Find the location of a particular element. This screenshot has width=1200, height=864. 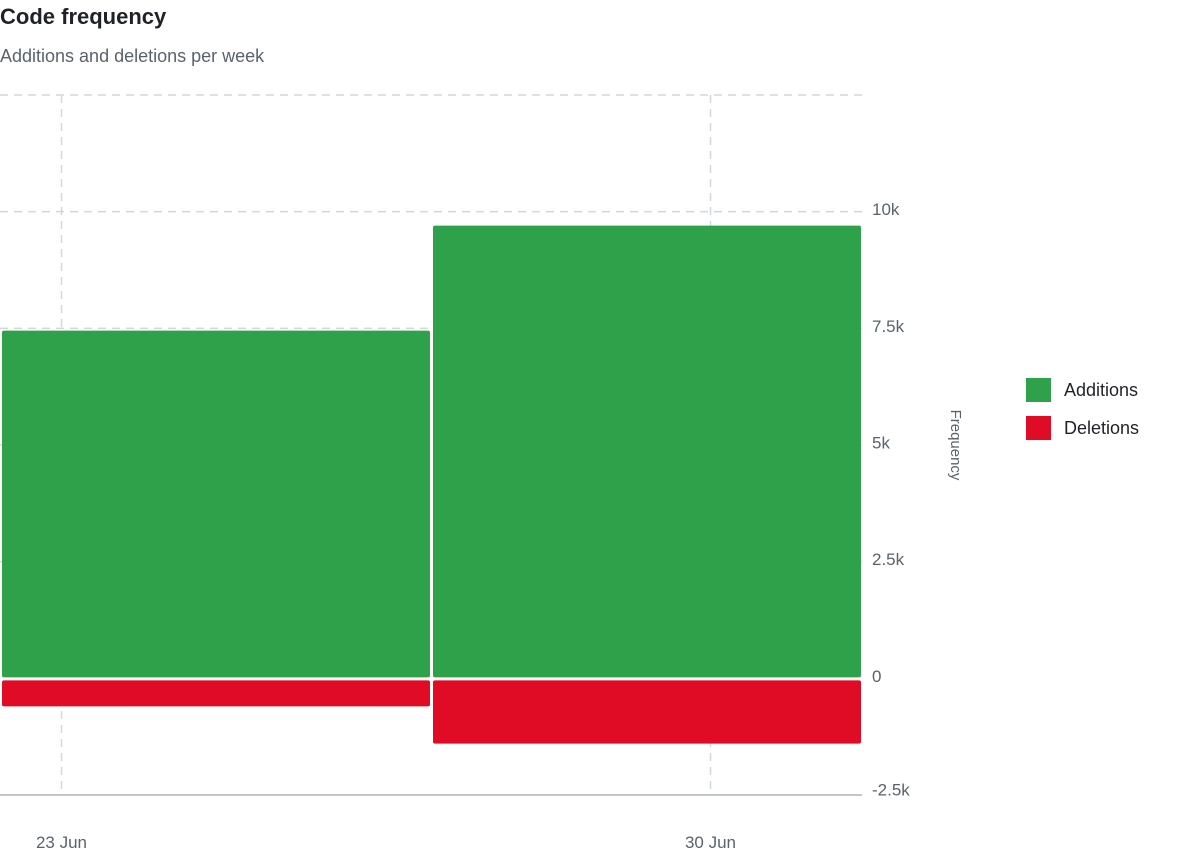

legend-item-additions: Additions is located at coordinates (1082, 390).